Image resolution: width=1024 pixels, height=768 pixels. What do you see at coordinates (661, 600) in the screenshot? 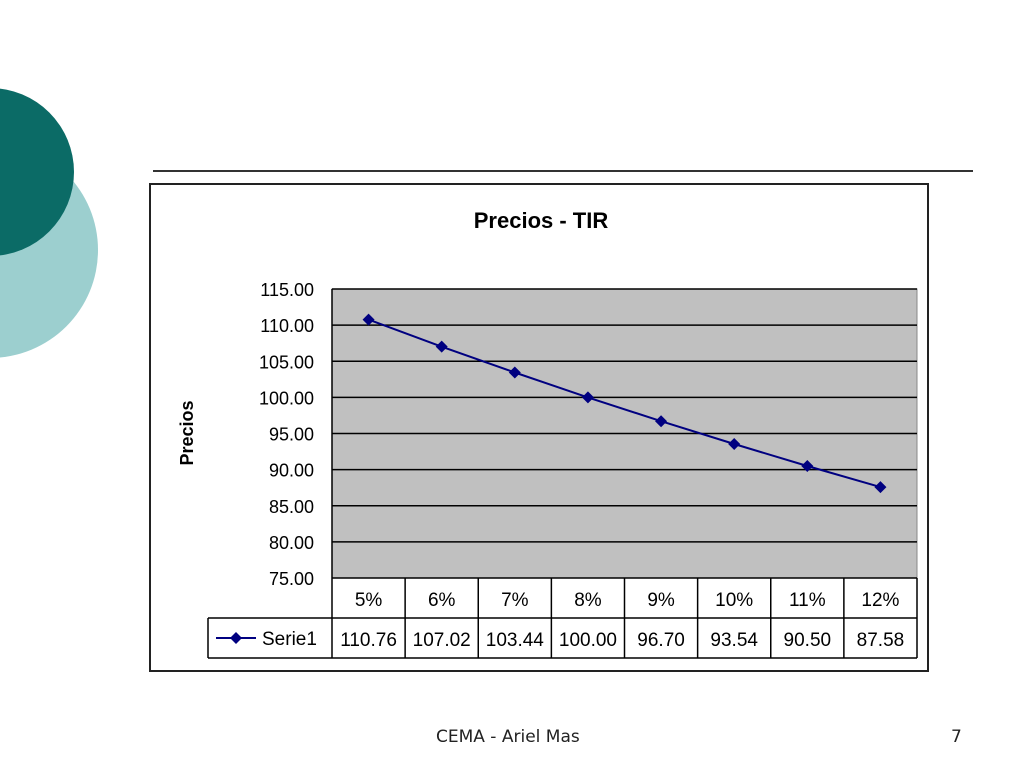
I see `x-category-label: 9%` at bounding box center [661, 600].